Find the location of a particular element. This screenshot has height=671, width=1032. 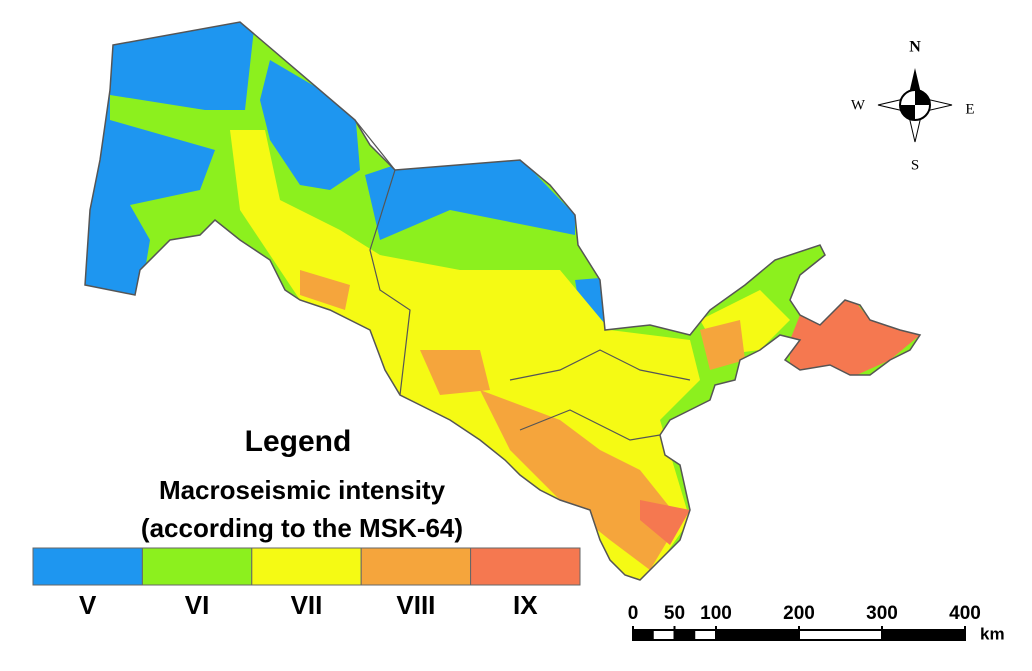

compass-ring is located at coordinates (915, 105).